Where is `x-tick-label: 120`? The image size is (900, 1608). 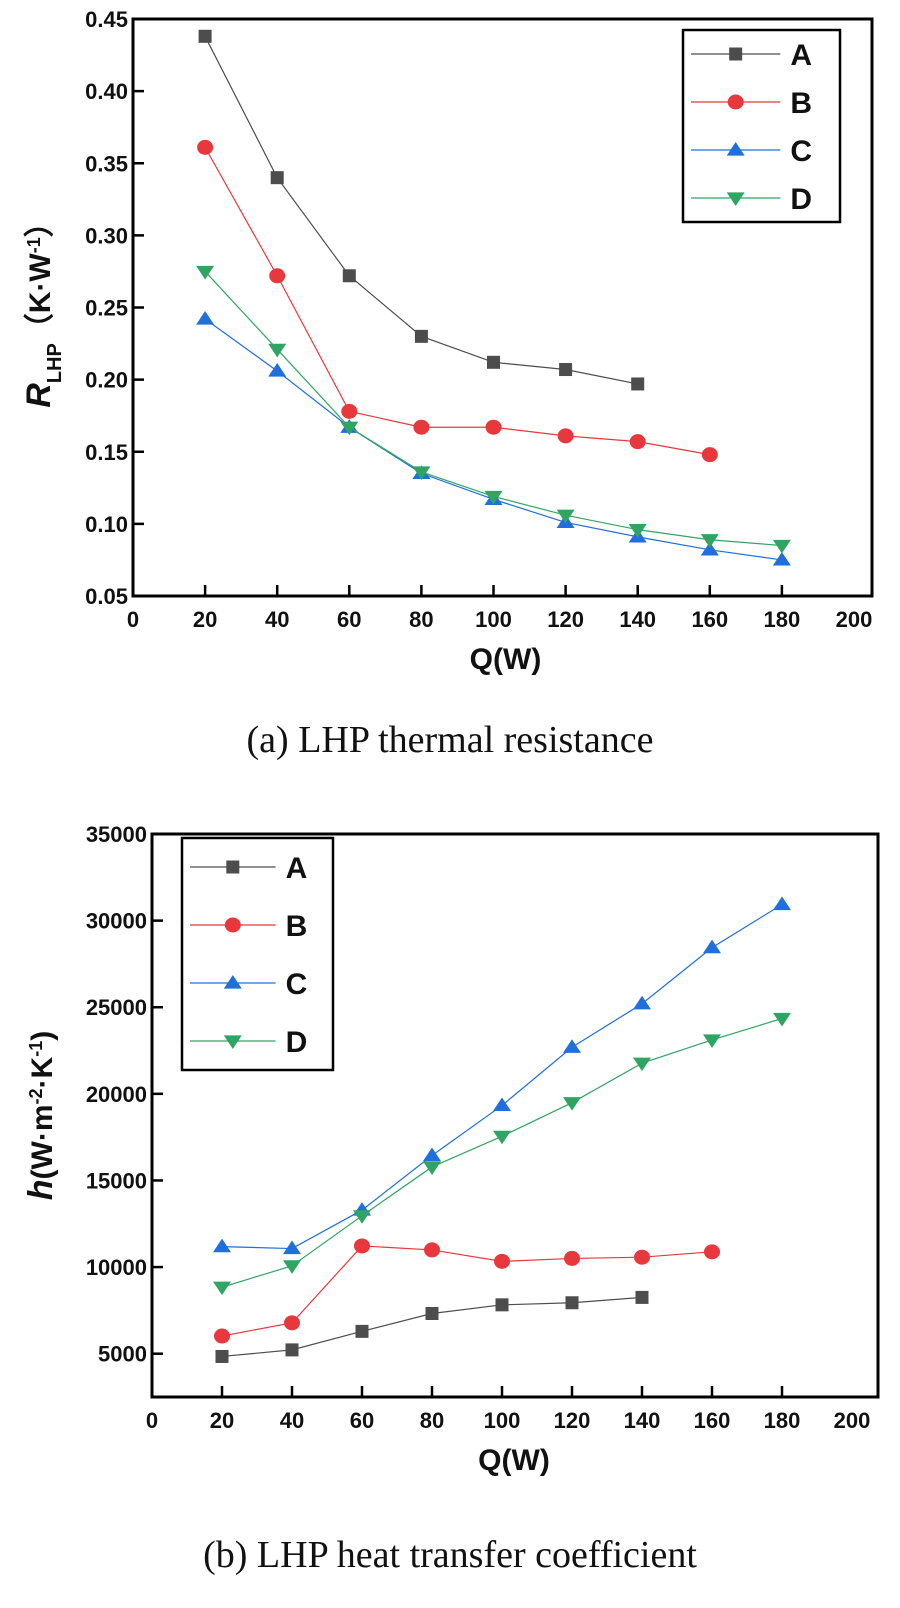
x-tick-label: 120 is located at coordinates (572, 1420).